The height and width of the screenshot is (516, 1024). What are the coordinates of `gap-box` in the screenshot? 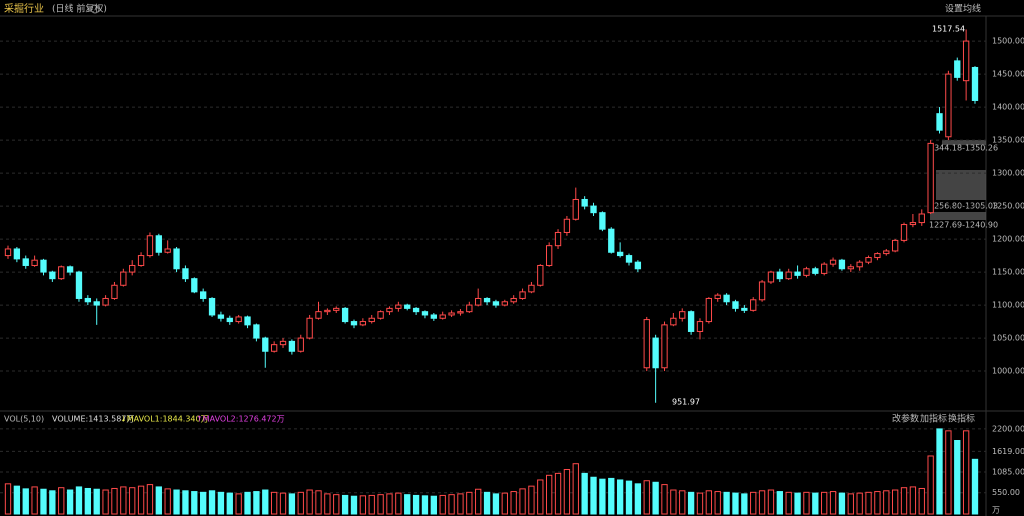 It's located at (961, 185).